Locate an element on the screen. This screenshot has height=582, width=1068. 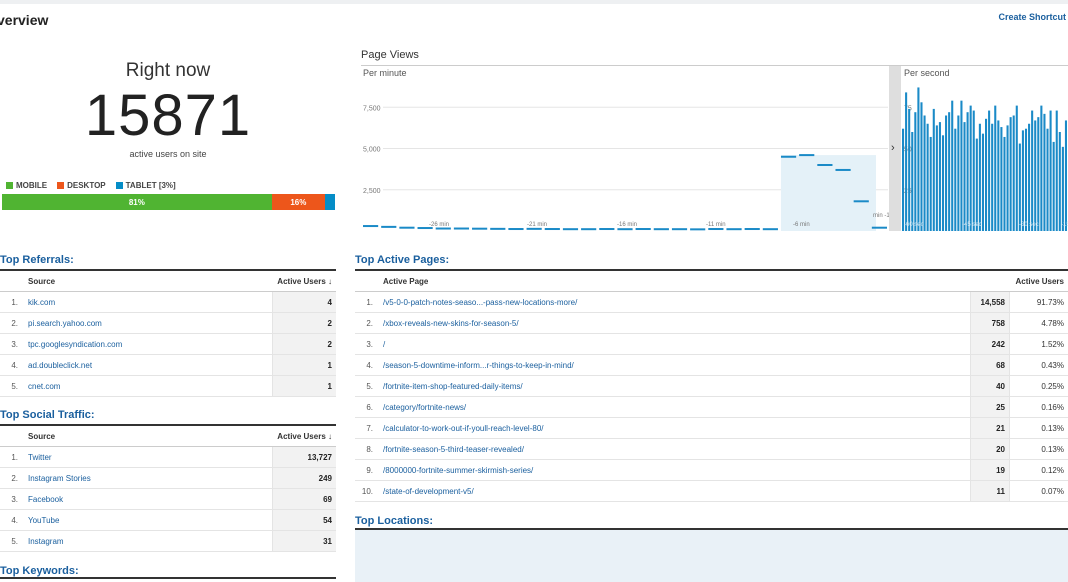
y-tick-label: 2,500 is located at coordinates (372, 191).